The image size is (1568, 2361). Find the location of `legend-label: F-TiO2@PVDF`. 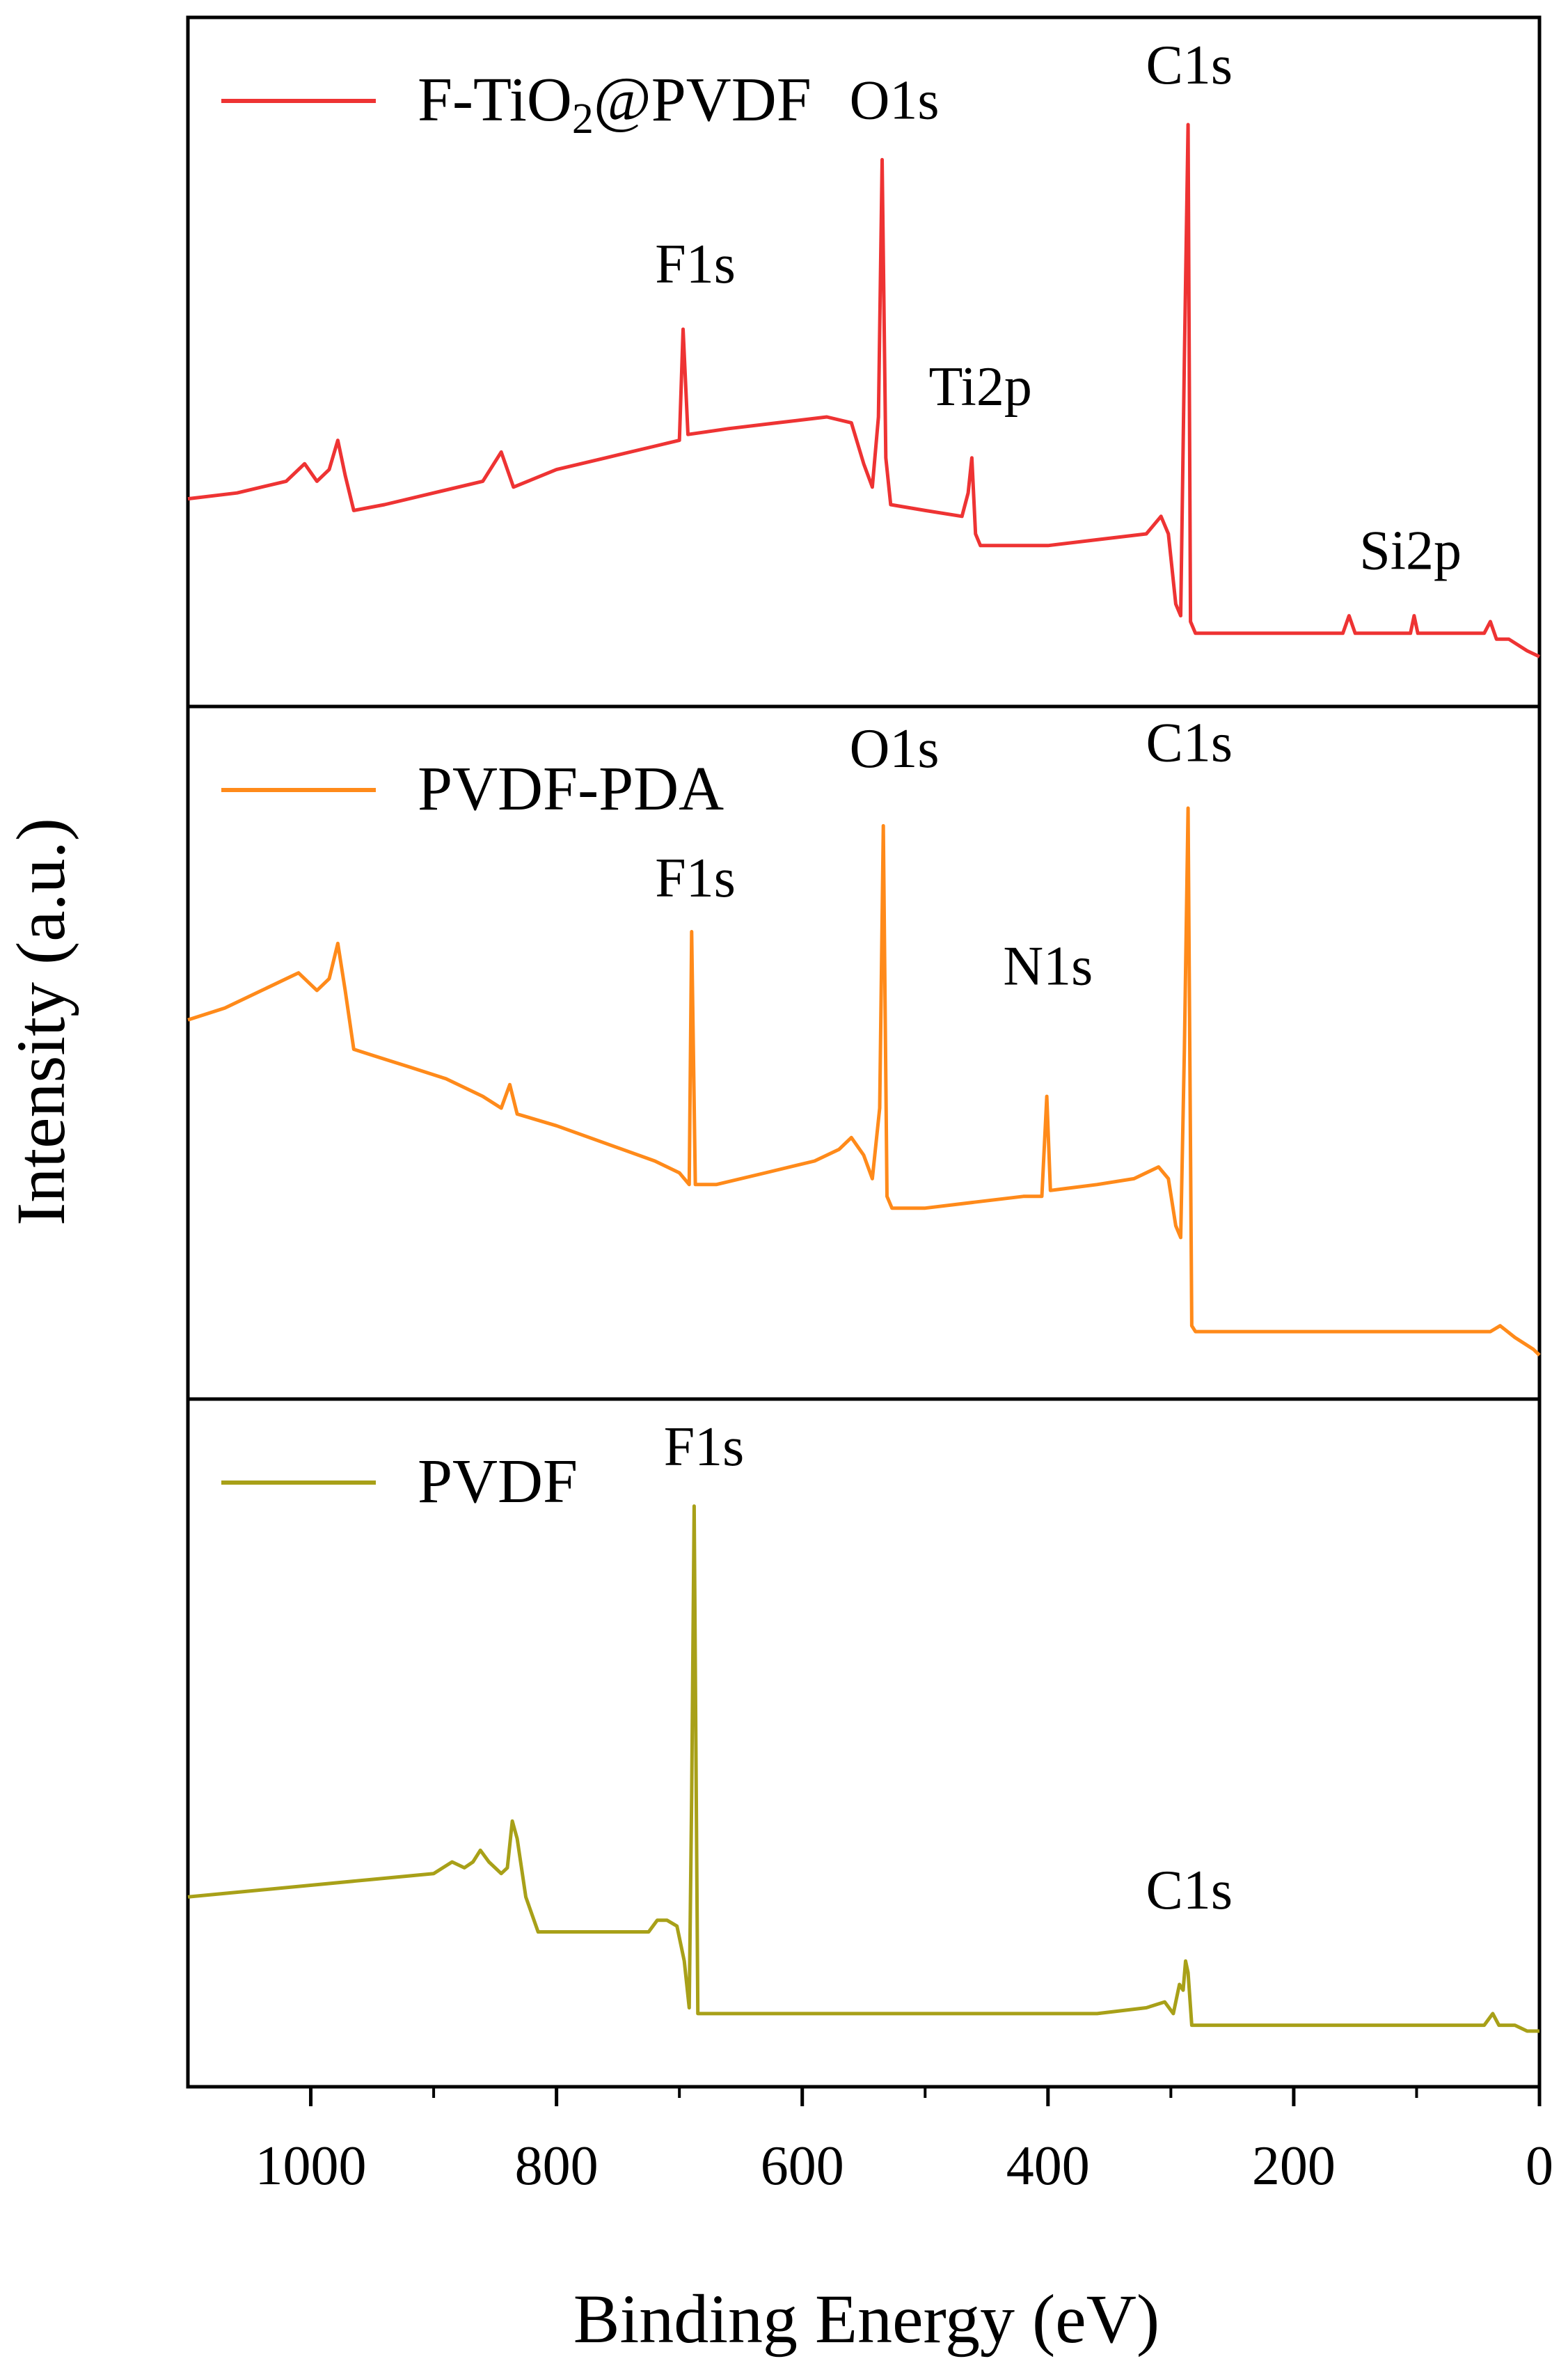

legend-label: F-TiO2@PVDF is located at coordinates (614, 104).